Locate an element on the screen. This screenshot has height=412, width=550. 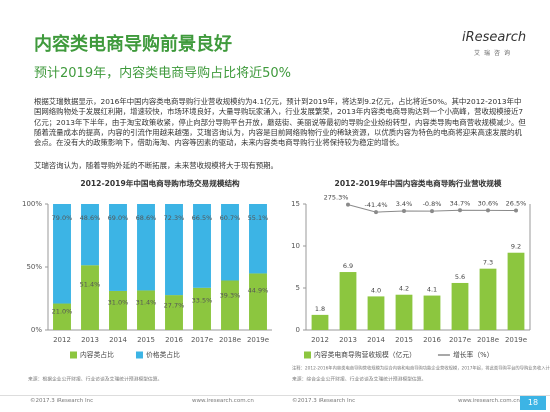
value-label: 44.9% is located at coordinates (258, 290).